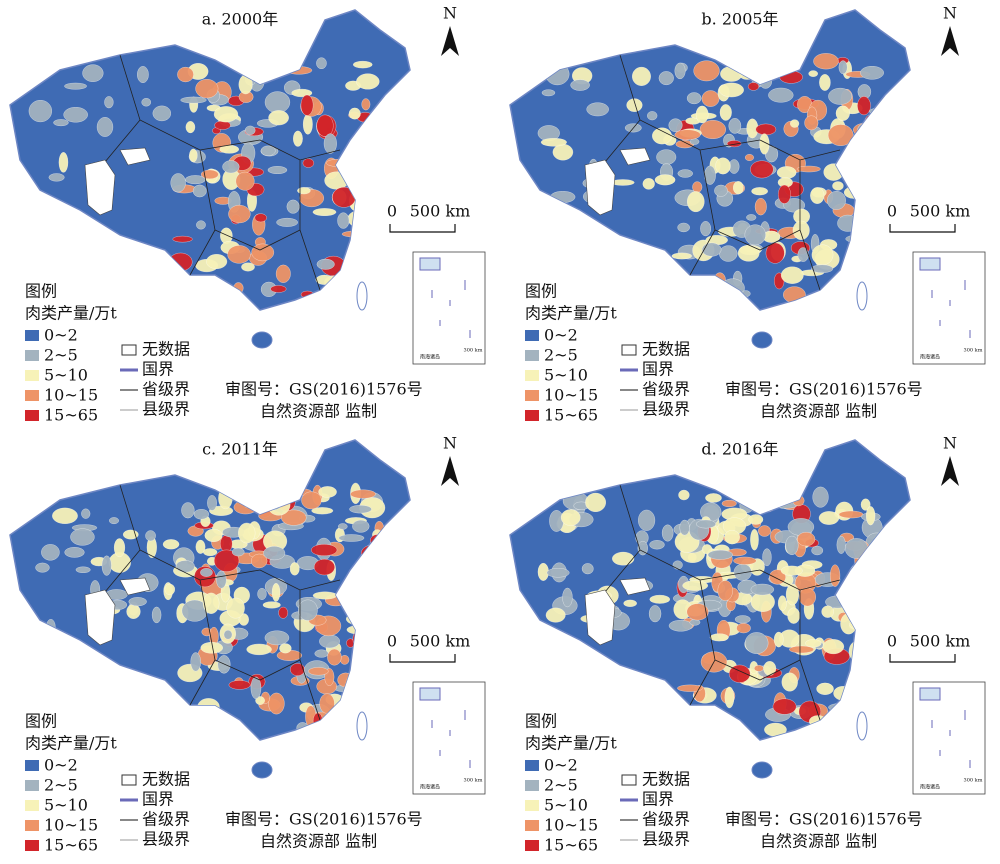  I want to click on north-label: N, so click(450, 13).